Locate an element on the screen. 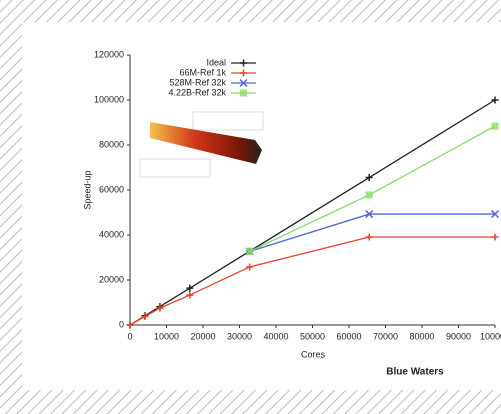 The image size is (501, 414). x-tick-label: 20000 is located at coordinates (202, 336).